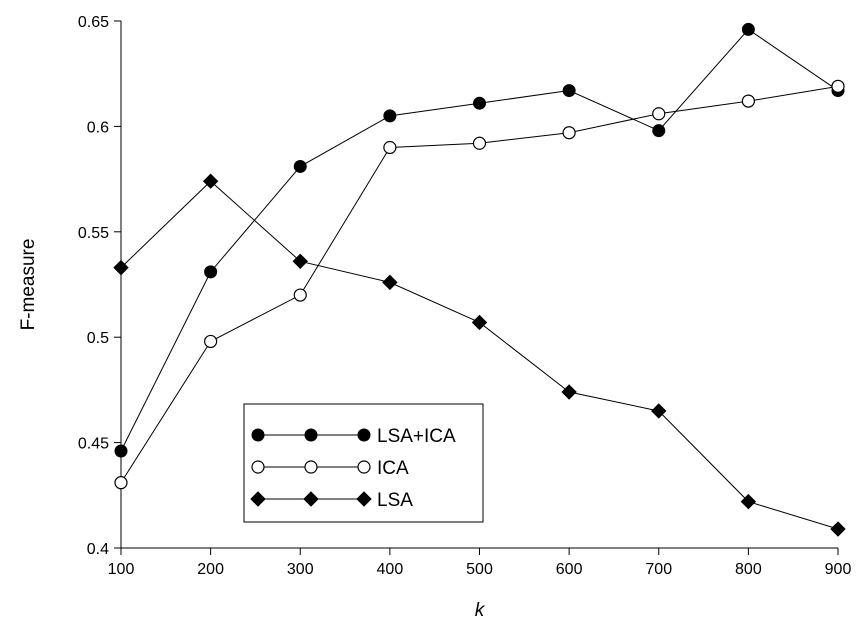 The image size is (857, 622). I want to click on legend: LSA+ICA ICA LSA, so click(363, 463).